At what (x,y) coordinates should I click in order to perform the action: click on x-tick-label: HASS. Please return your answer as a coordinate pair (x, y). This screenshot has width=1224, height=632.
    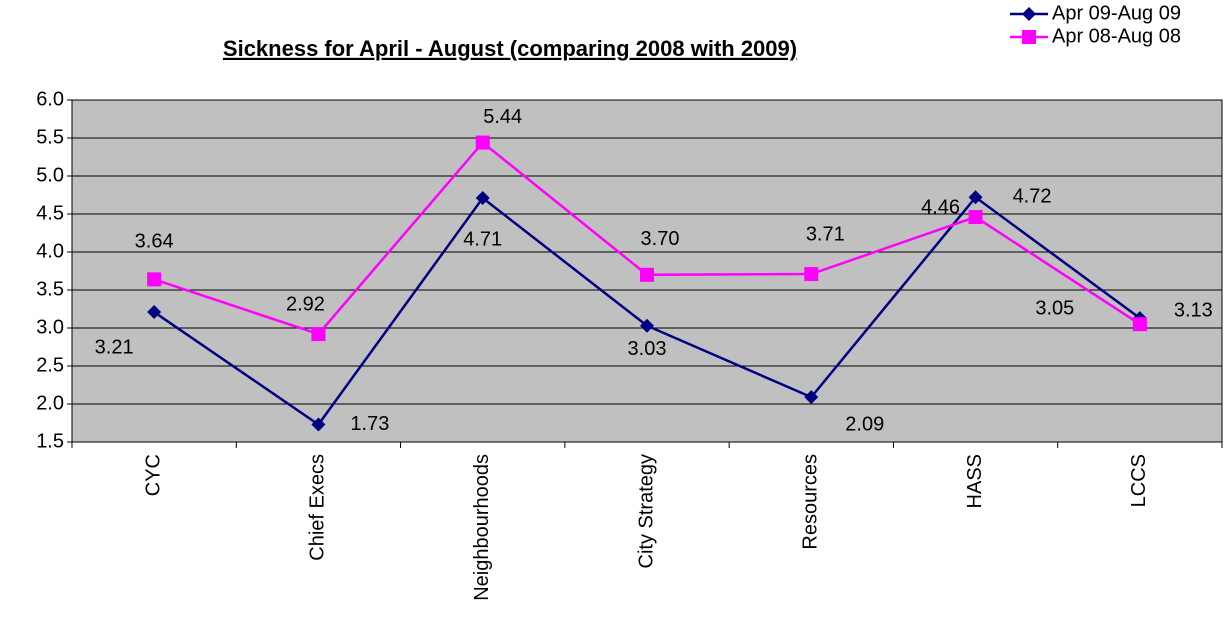
    Looking at the image, I should click on (975, 481).